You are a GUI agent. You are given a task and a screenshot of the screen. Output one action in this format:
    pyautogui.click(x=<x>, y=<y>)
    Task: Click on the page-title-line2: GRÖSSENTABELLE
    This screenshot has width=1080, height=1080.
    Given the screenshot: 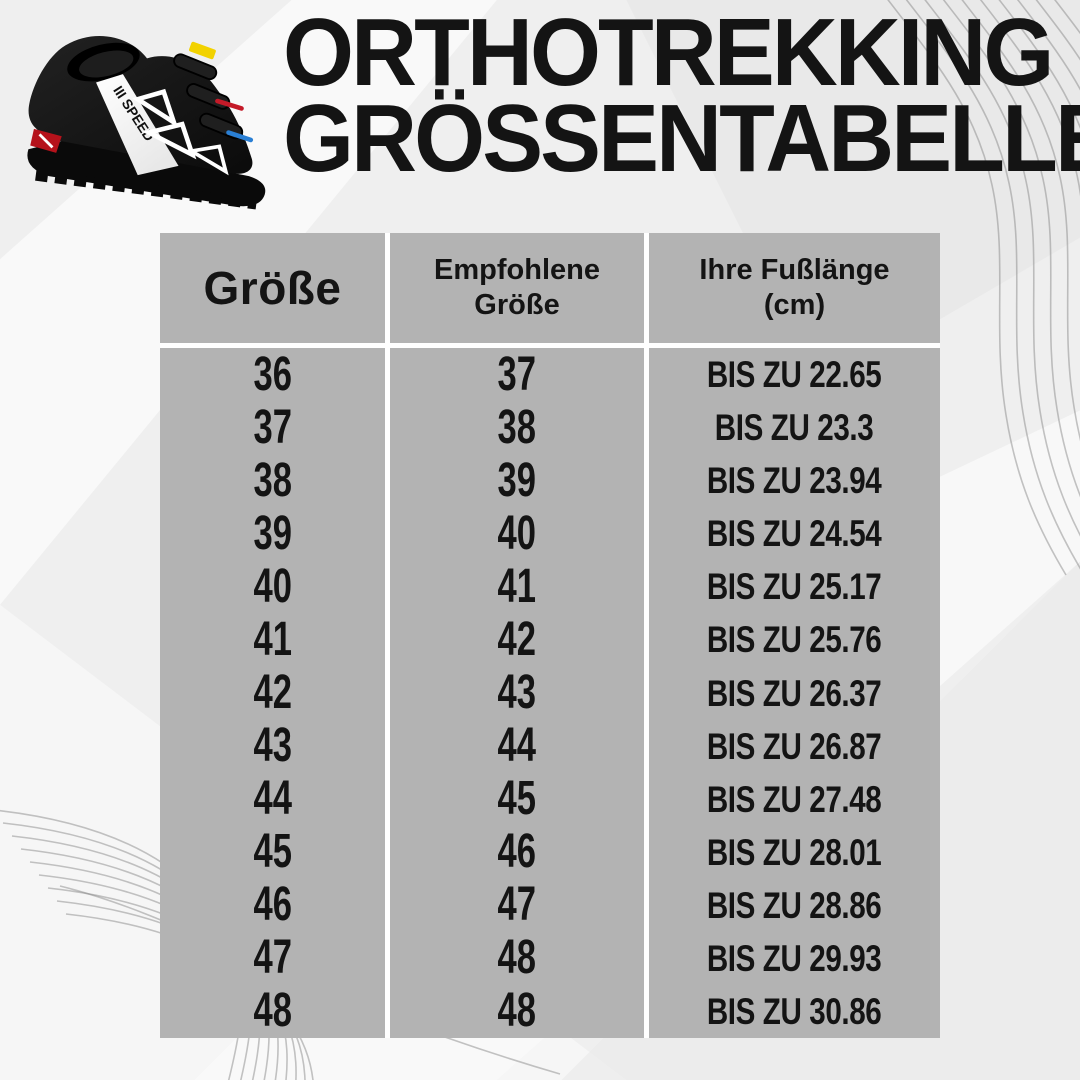 What is the action you would take?
    pyautogui.click(x=681, y=139)
    